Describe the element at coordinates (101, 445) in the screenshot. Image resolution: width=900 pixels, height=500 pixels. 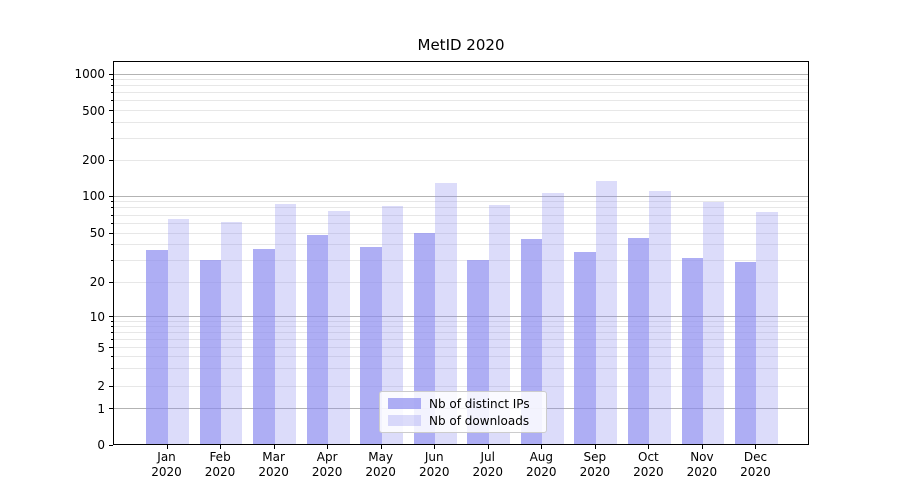
I see `y-tick-label: 0` at that location.